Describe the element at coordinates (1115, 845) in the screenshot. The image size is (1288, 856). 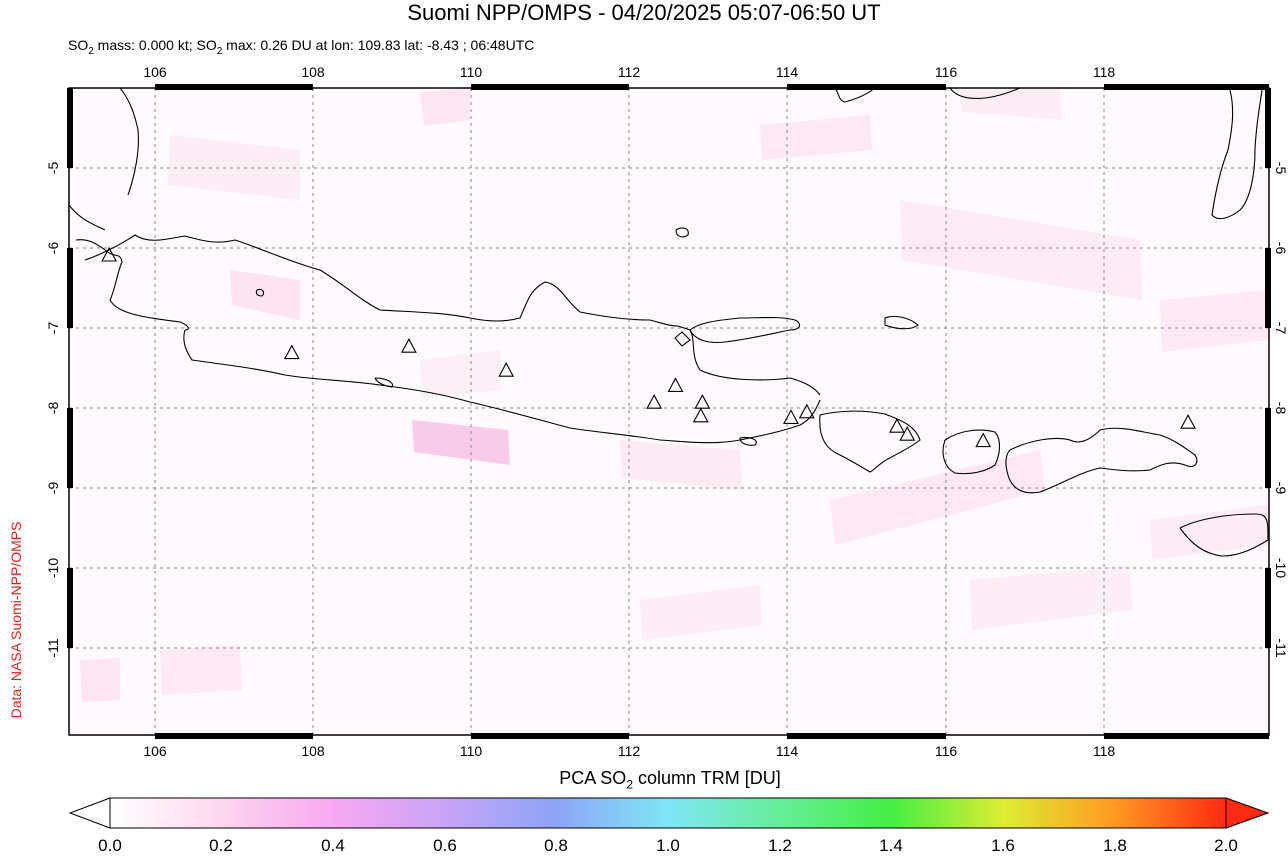
I see `colorbar-label: 1.8` at that location.